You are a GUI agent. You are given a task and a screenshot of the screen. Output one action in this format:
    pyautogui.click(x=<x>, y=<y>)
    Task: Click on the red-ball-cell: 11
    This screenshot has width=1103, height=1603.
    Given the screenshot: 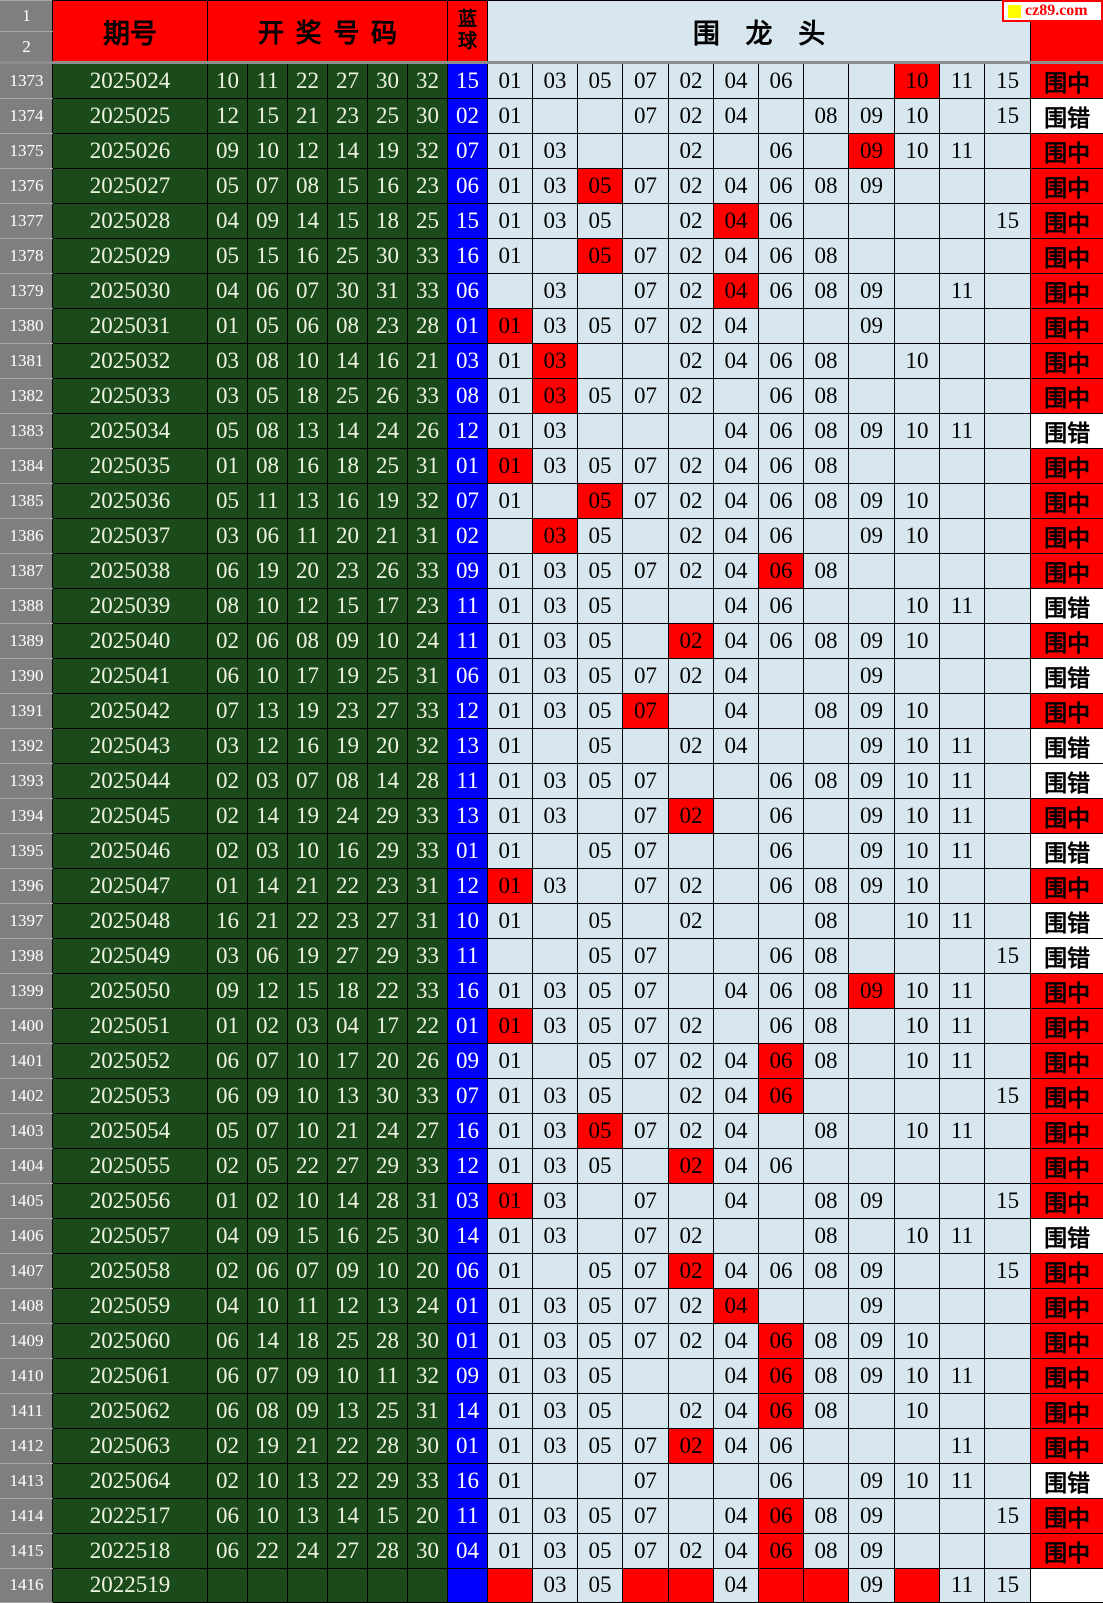 What is the action you would take?
    pyautogui.click(x=388, y=1376)
    